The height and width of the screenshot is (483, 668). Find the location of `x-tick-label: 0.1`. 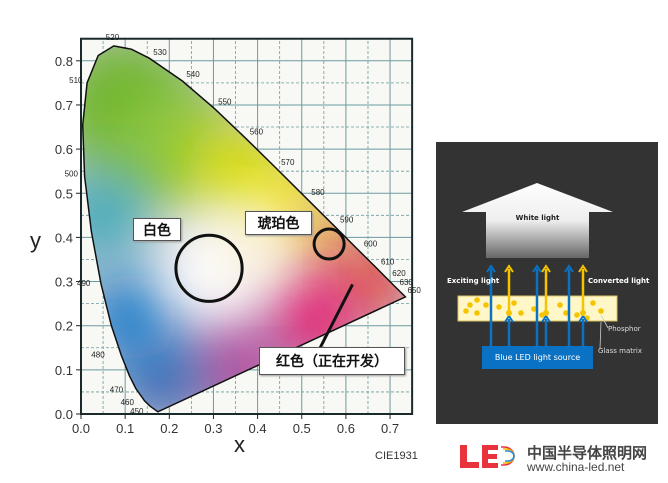

x-tick-label: 0.1 is located at coordinates (125, 428).